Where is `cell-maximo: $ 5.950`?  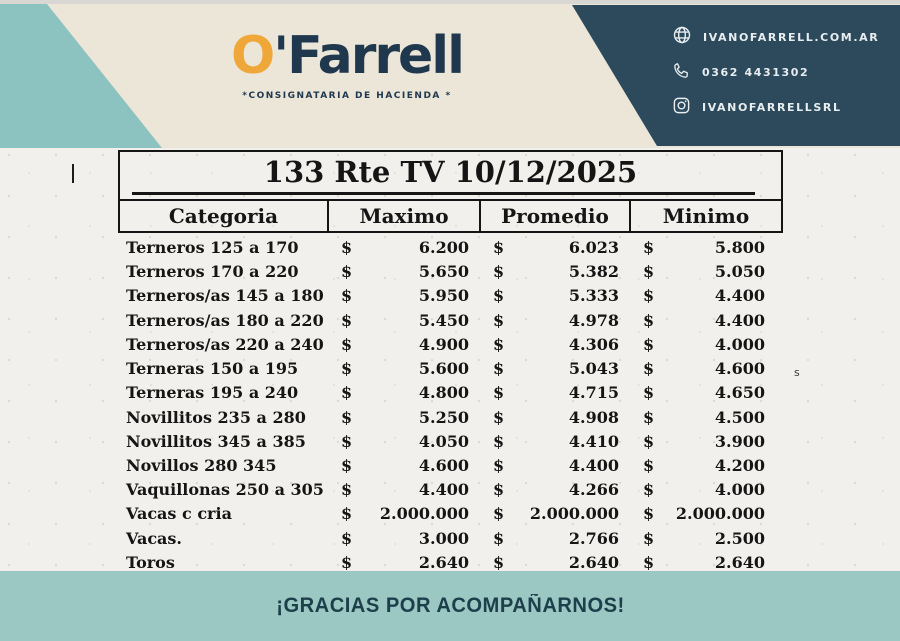
cell-maximo: $ 5.950 is located at coordinates (405, 295).